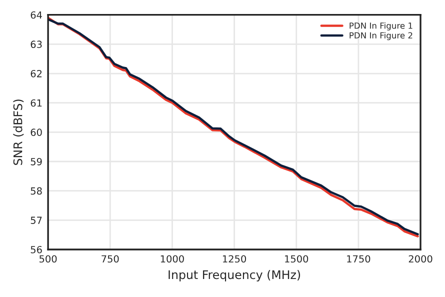 This screenshot has height=297, width=445. I want to click on x-tick-label: 750, so click(110, 259).